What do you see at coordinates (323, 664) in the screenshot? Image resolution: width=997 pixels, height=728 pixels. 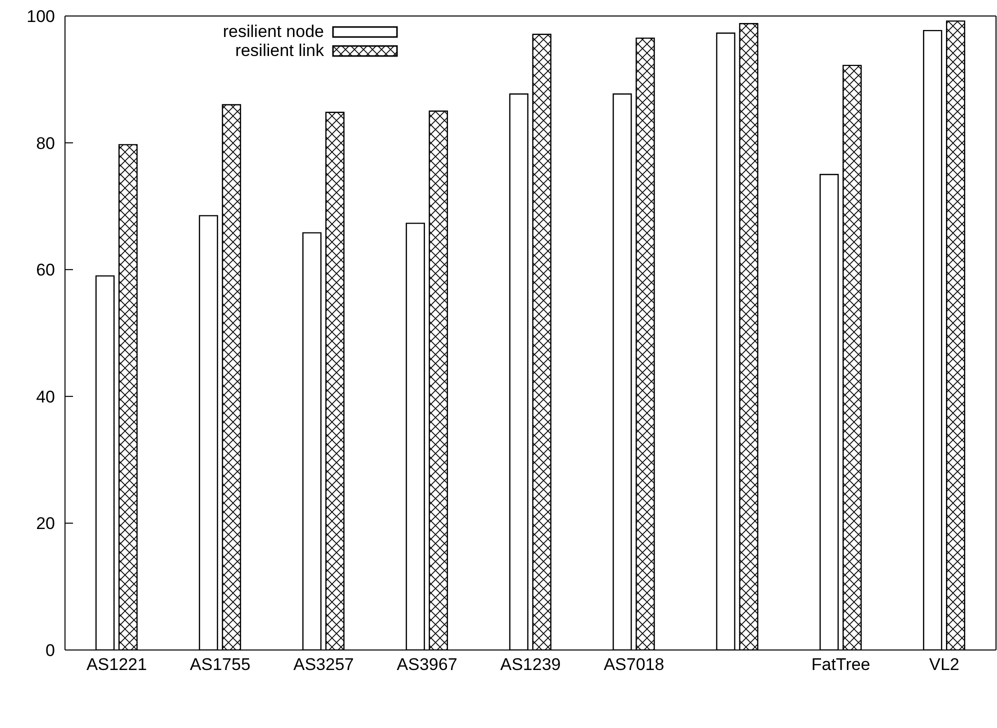 I see `x-tick-label: AS3257` at bounding box center [323, 664].